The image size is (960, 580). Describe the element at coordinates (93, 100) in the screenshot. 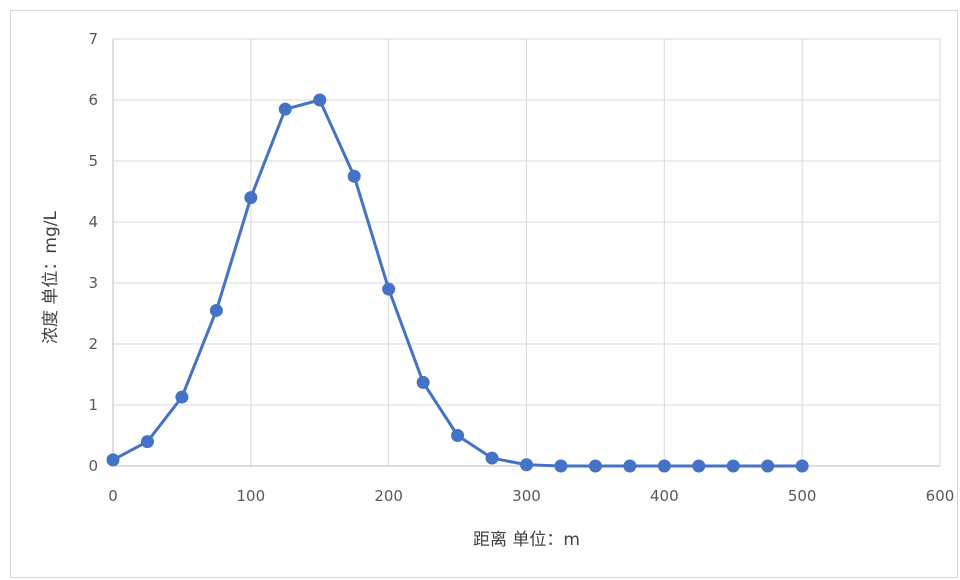

I see `y-tick-label-6: 6` at that location.